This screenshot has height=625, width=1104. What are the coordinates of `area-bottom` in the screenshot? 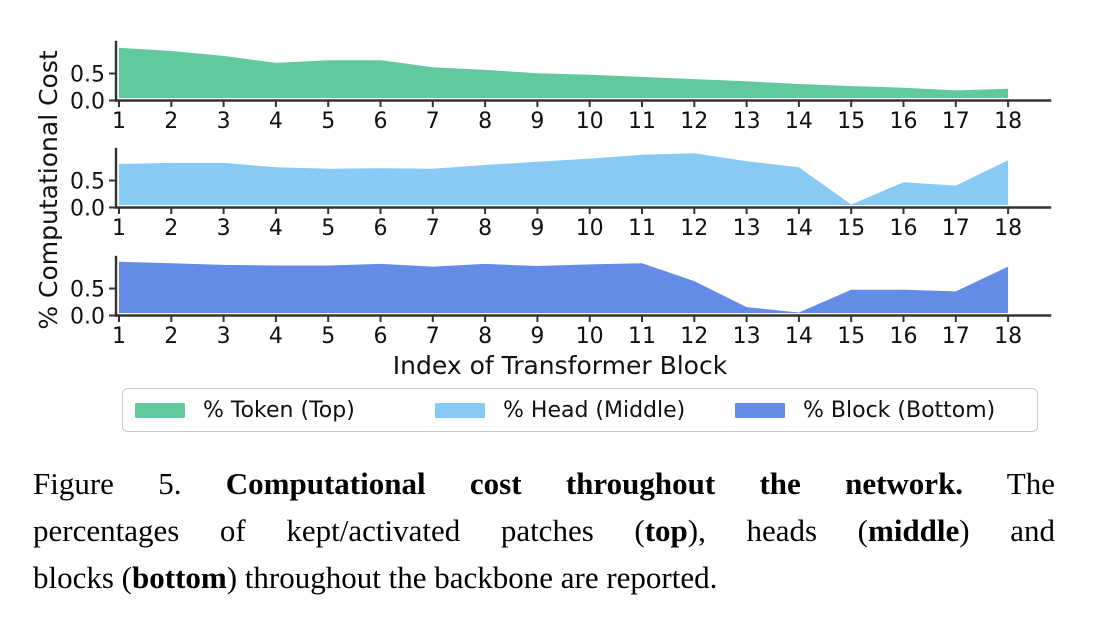 It's located at (564, 287).